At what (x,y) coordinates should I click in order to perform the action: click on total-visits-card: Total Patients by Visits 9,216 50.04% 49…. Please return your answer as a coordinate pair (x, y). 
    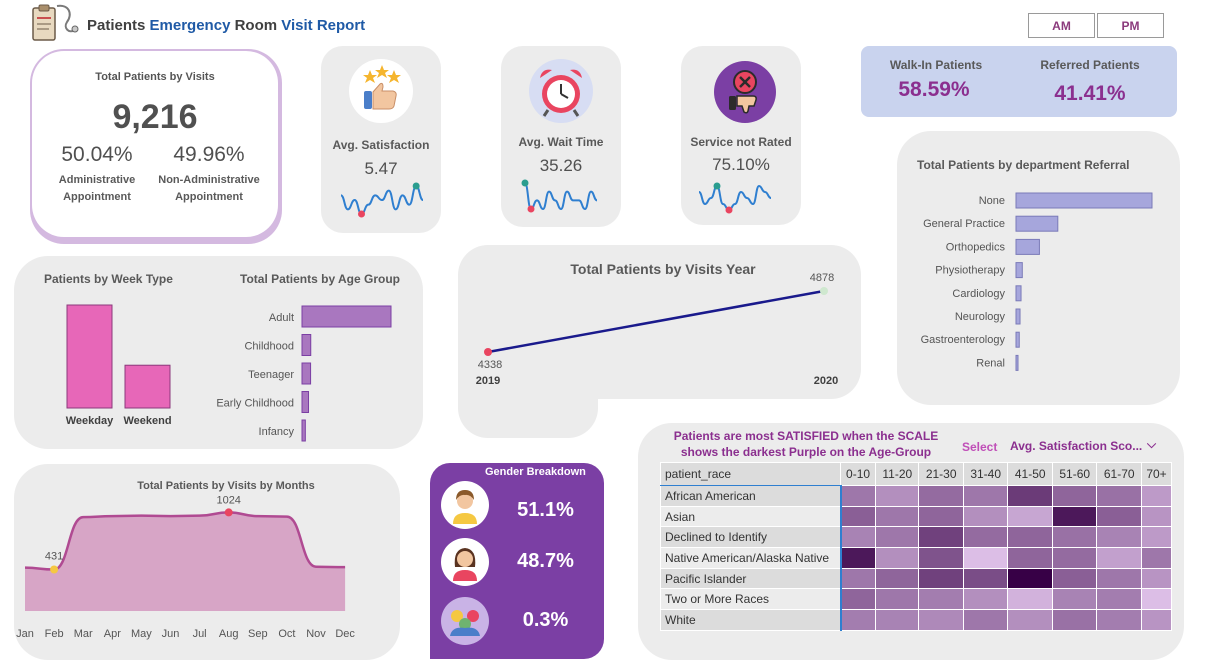
    Looking at the image, I should click on (156, 146).